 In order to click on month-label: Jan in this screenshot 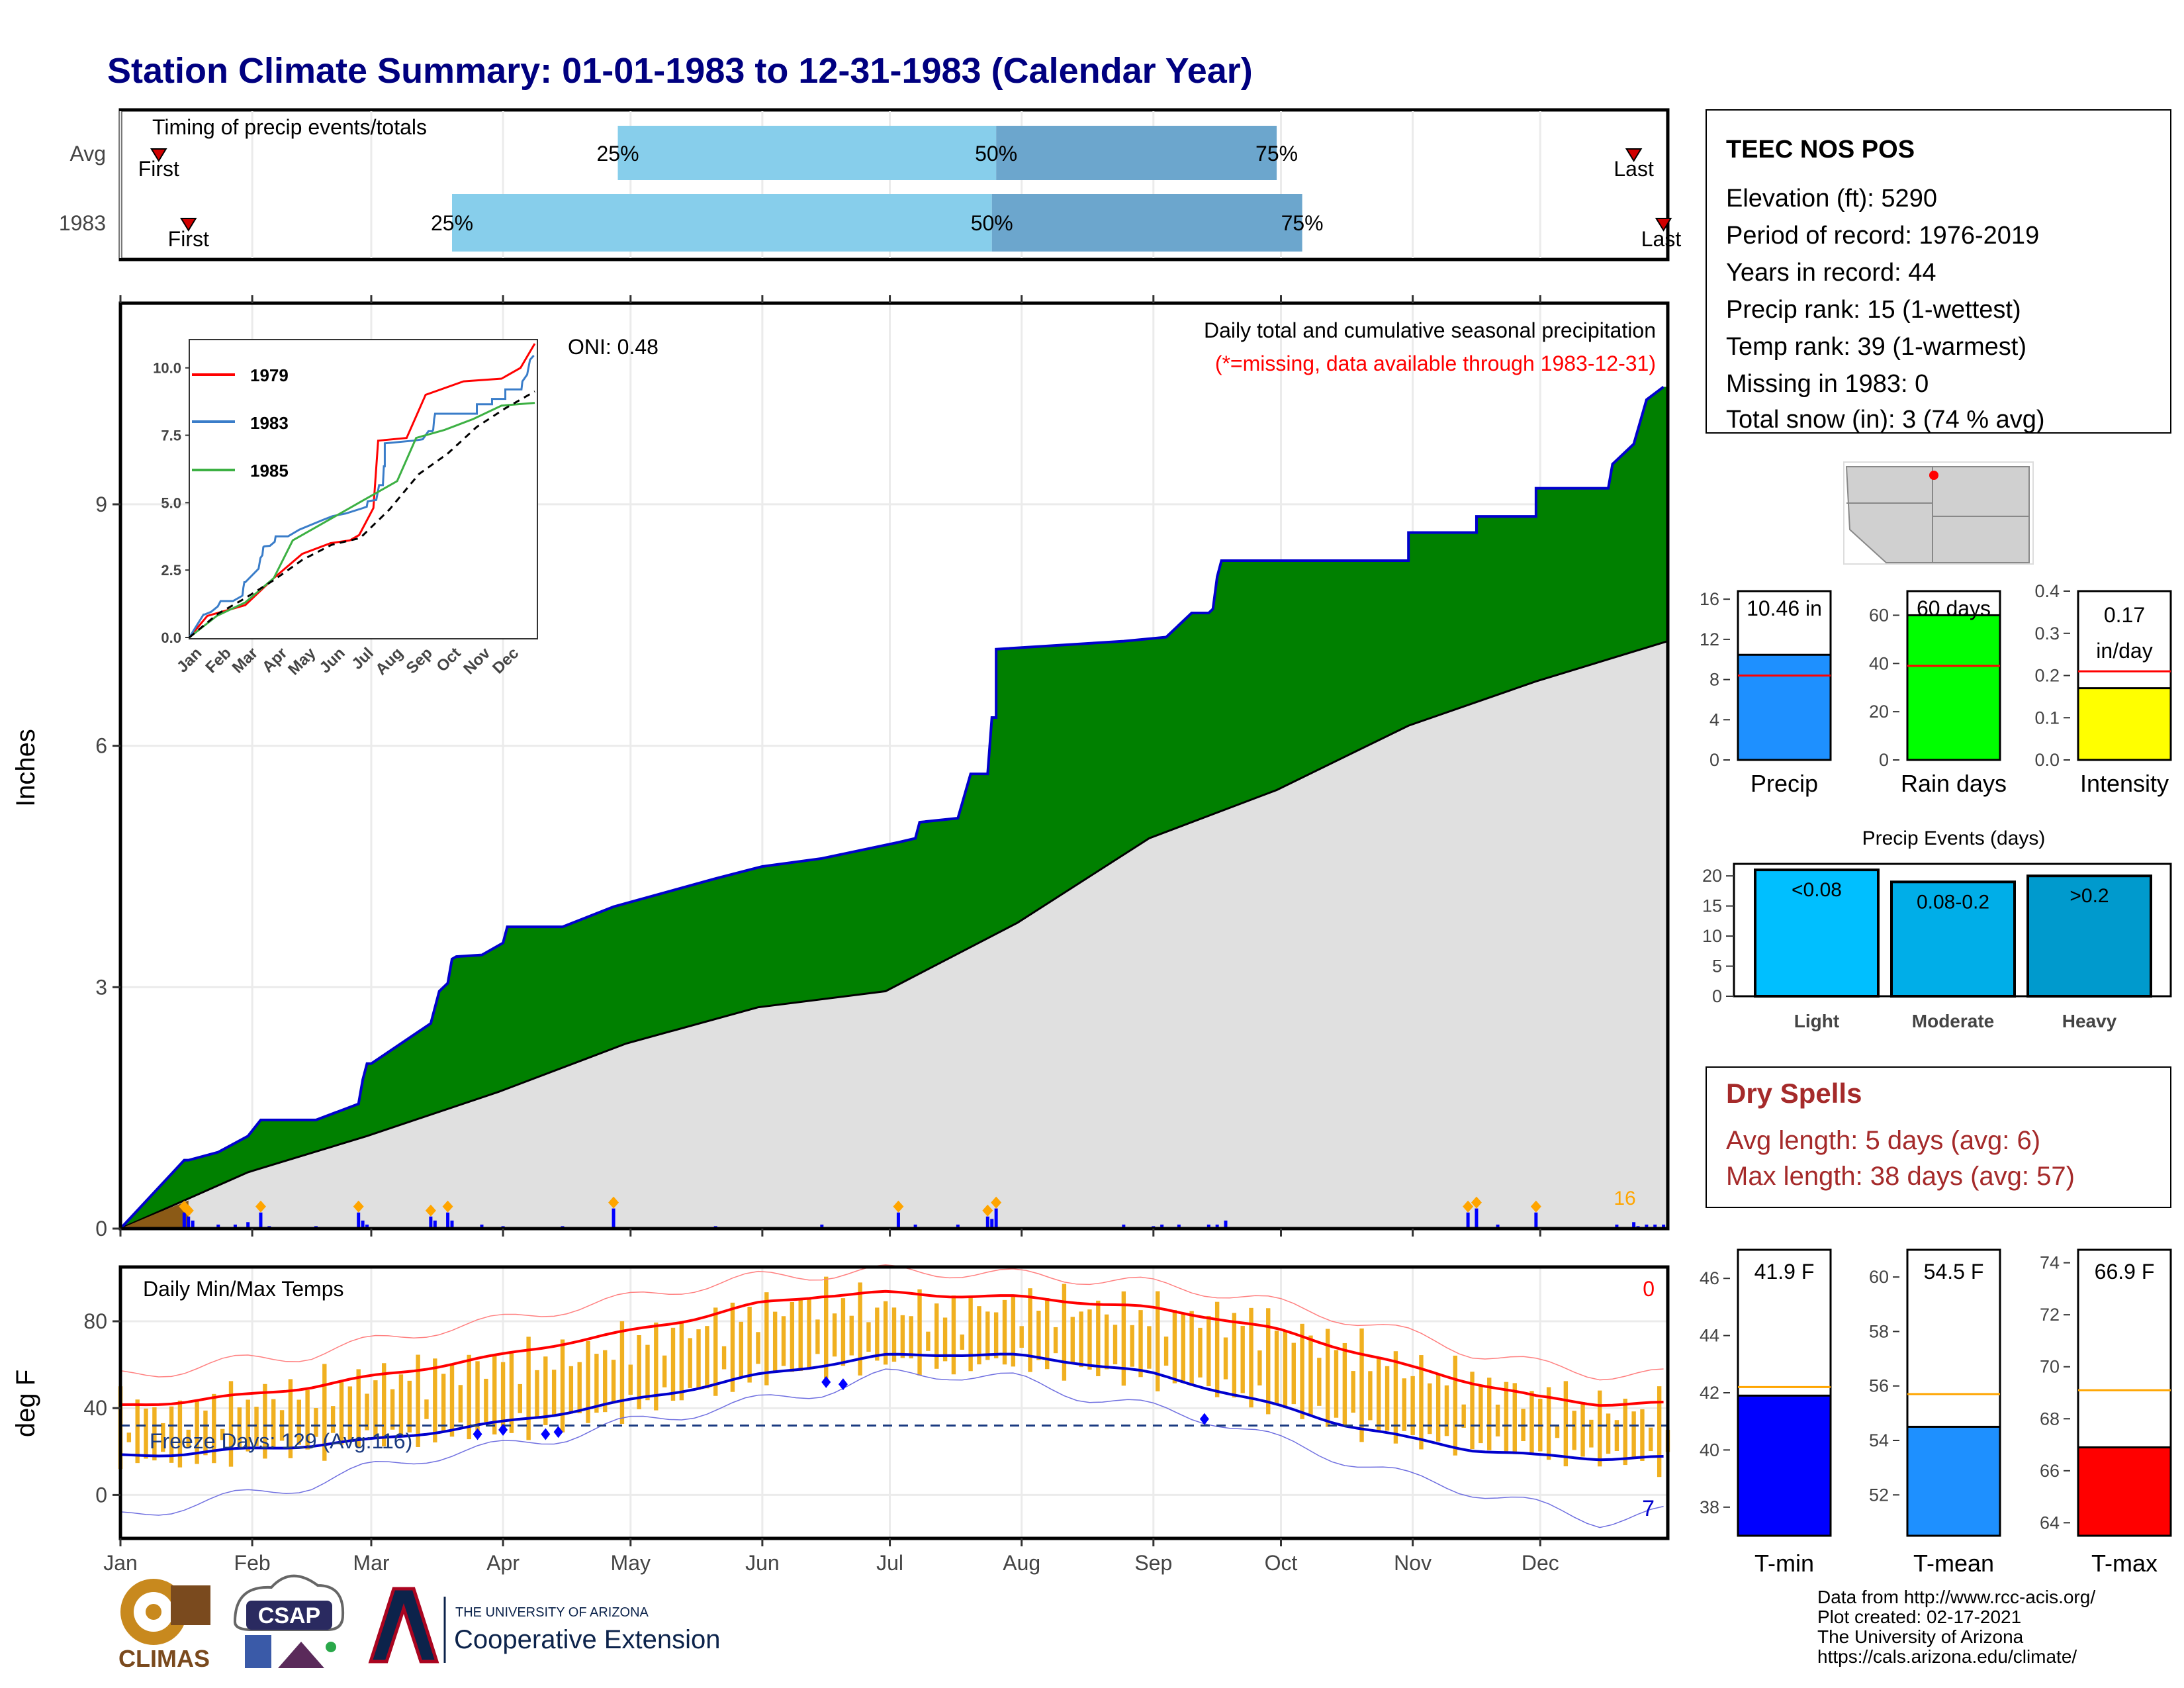, I will do `click(121, 1563)`.